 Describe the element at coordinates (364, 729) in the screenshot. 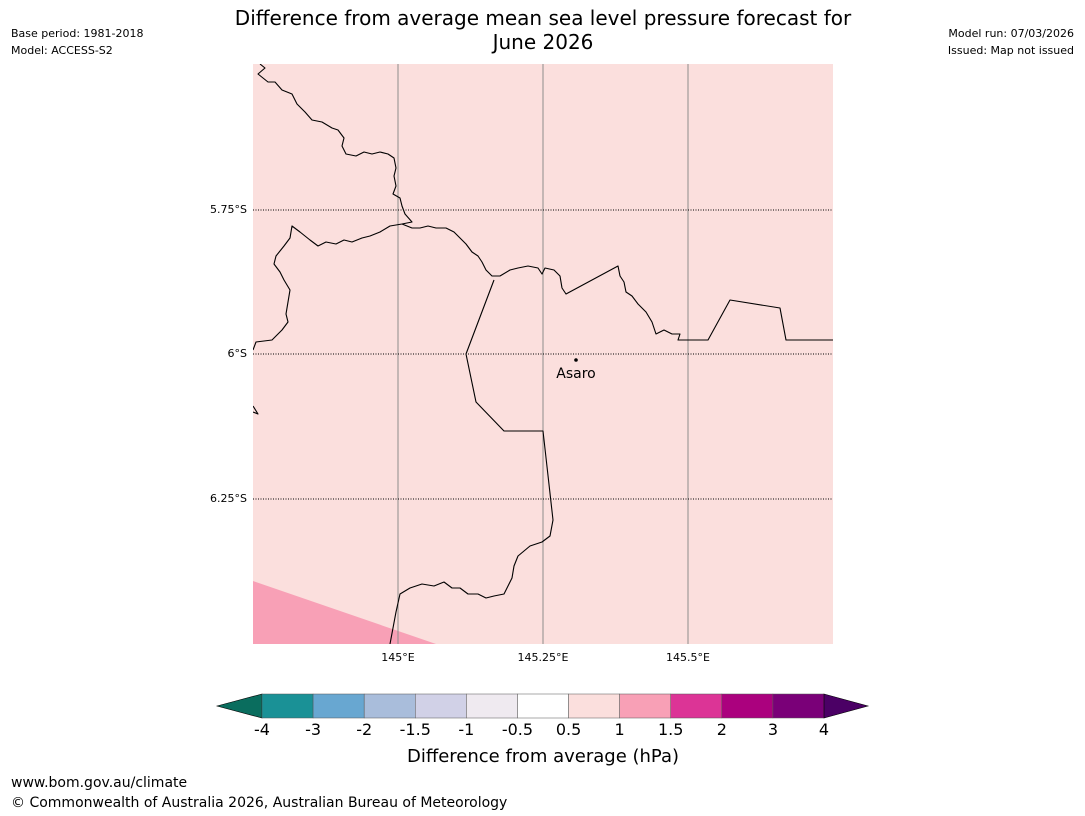

I see `colorbar-tick-label: -2` at that location.